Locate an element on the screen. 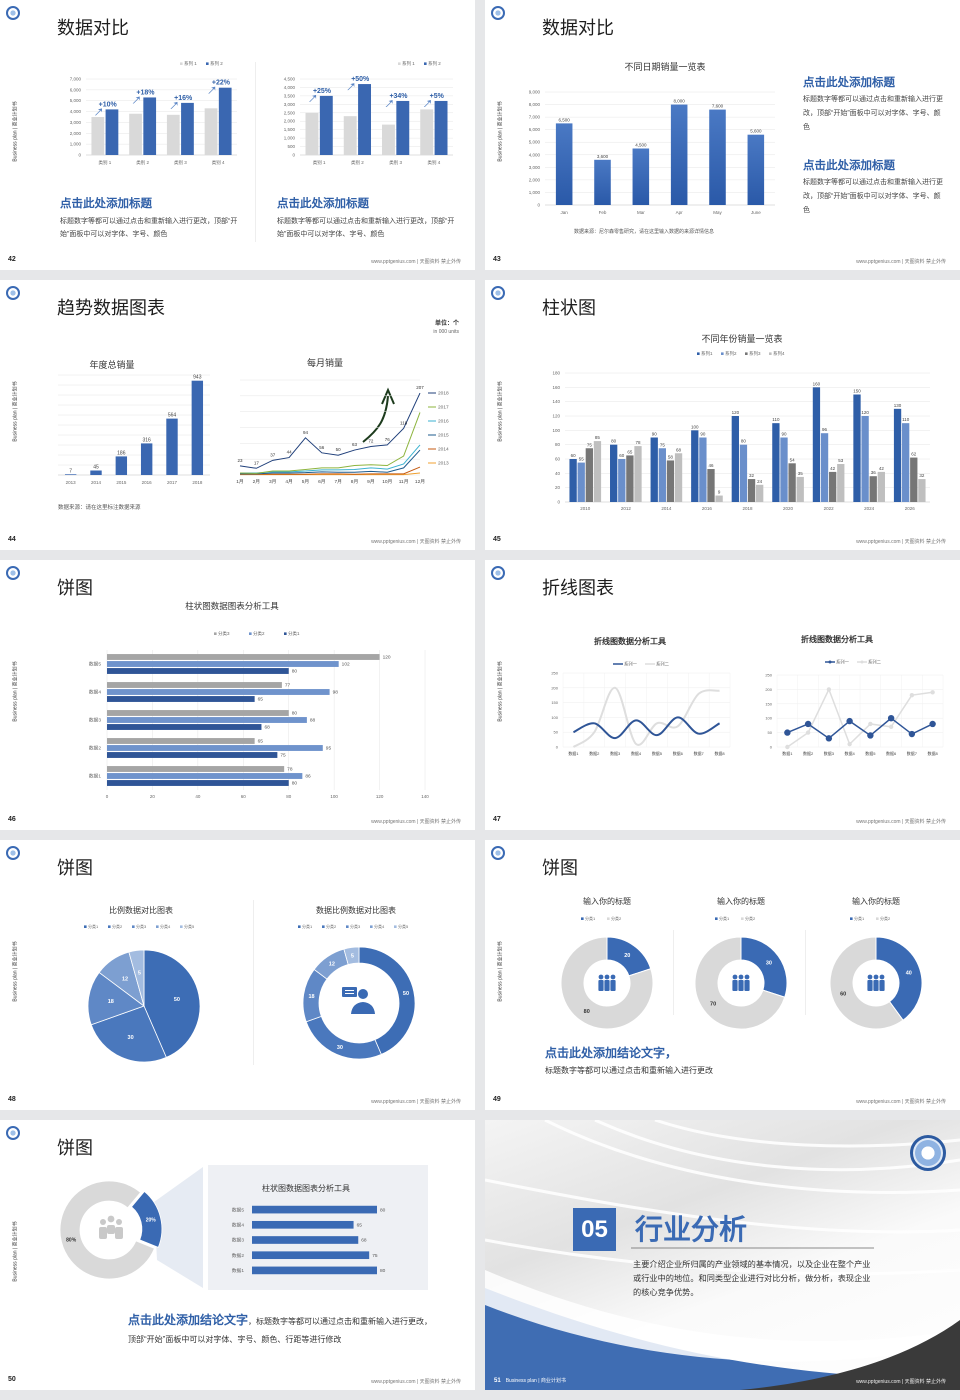 The height and width of the screenshot is (1400, 960). y-tick-label: 250 is located at coordinates (554, 673).